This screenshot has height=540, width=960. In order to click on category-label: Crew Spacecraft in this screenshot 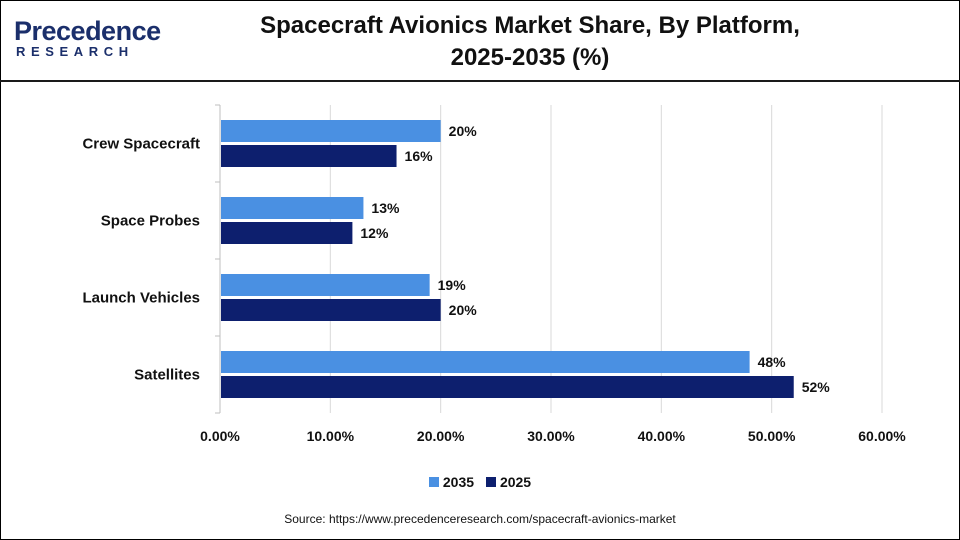, I will do `click(141, 144)`.